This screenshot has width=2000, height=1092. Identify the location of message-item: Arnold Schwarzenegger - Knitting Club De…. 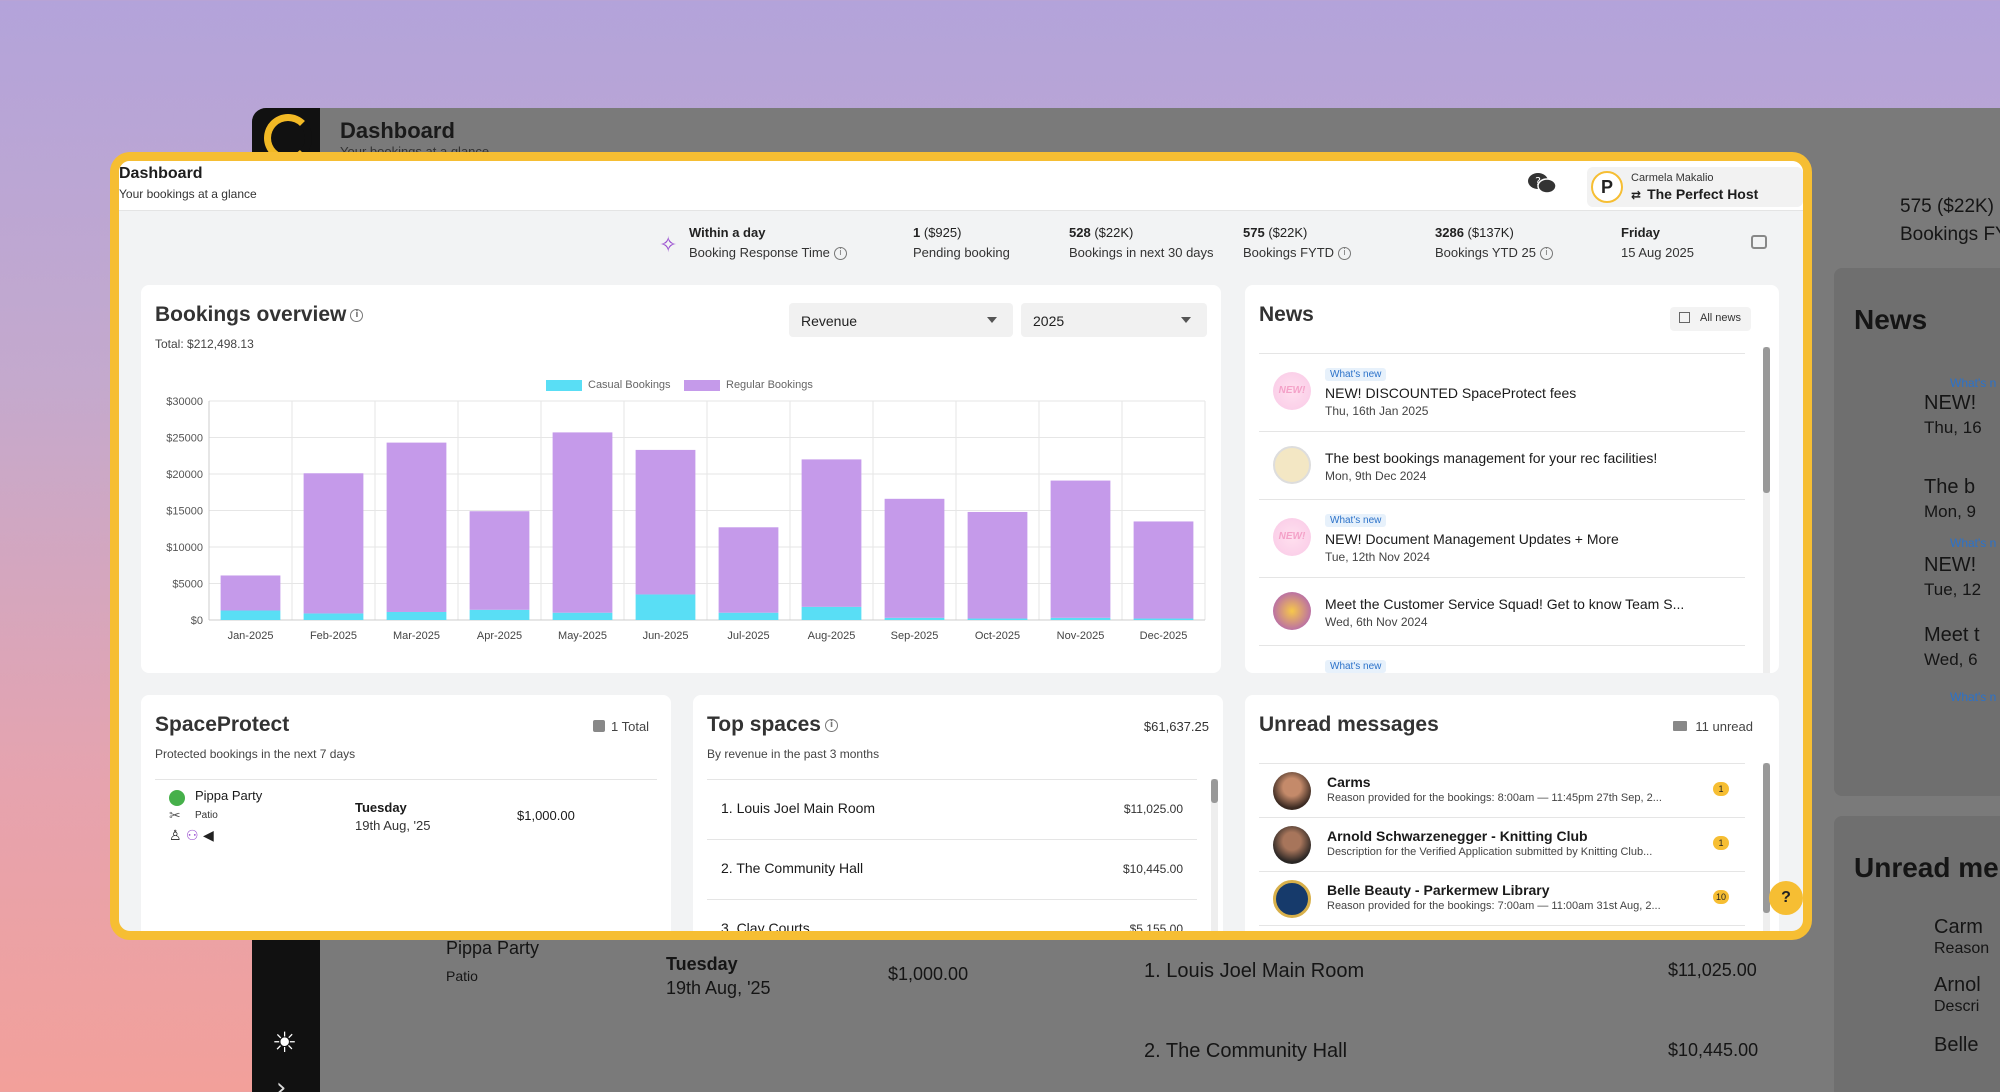
(1502, 844).